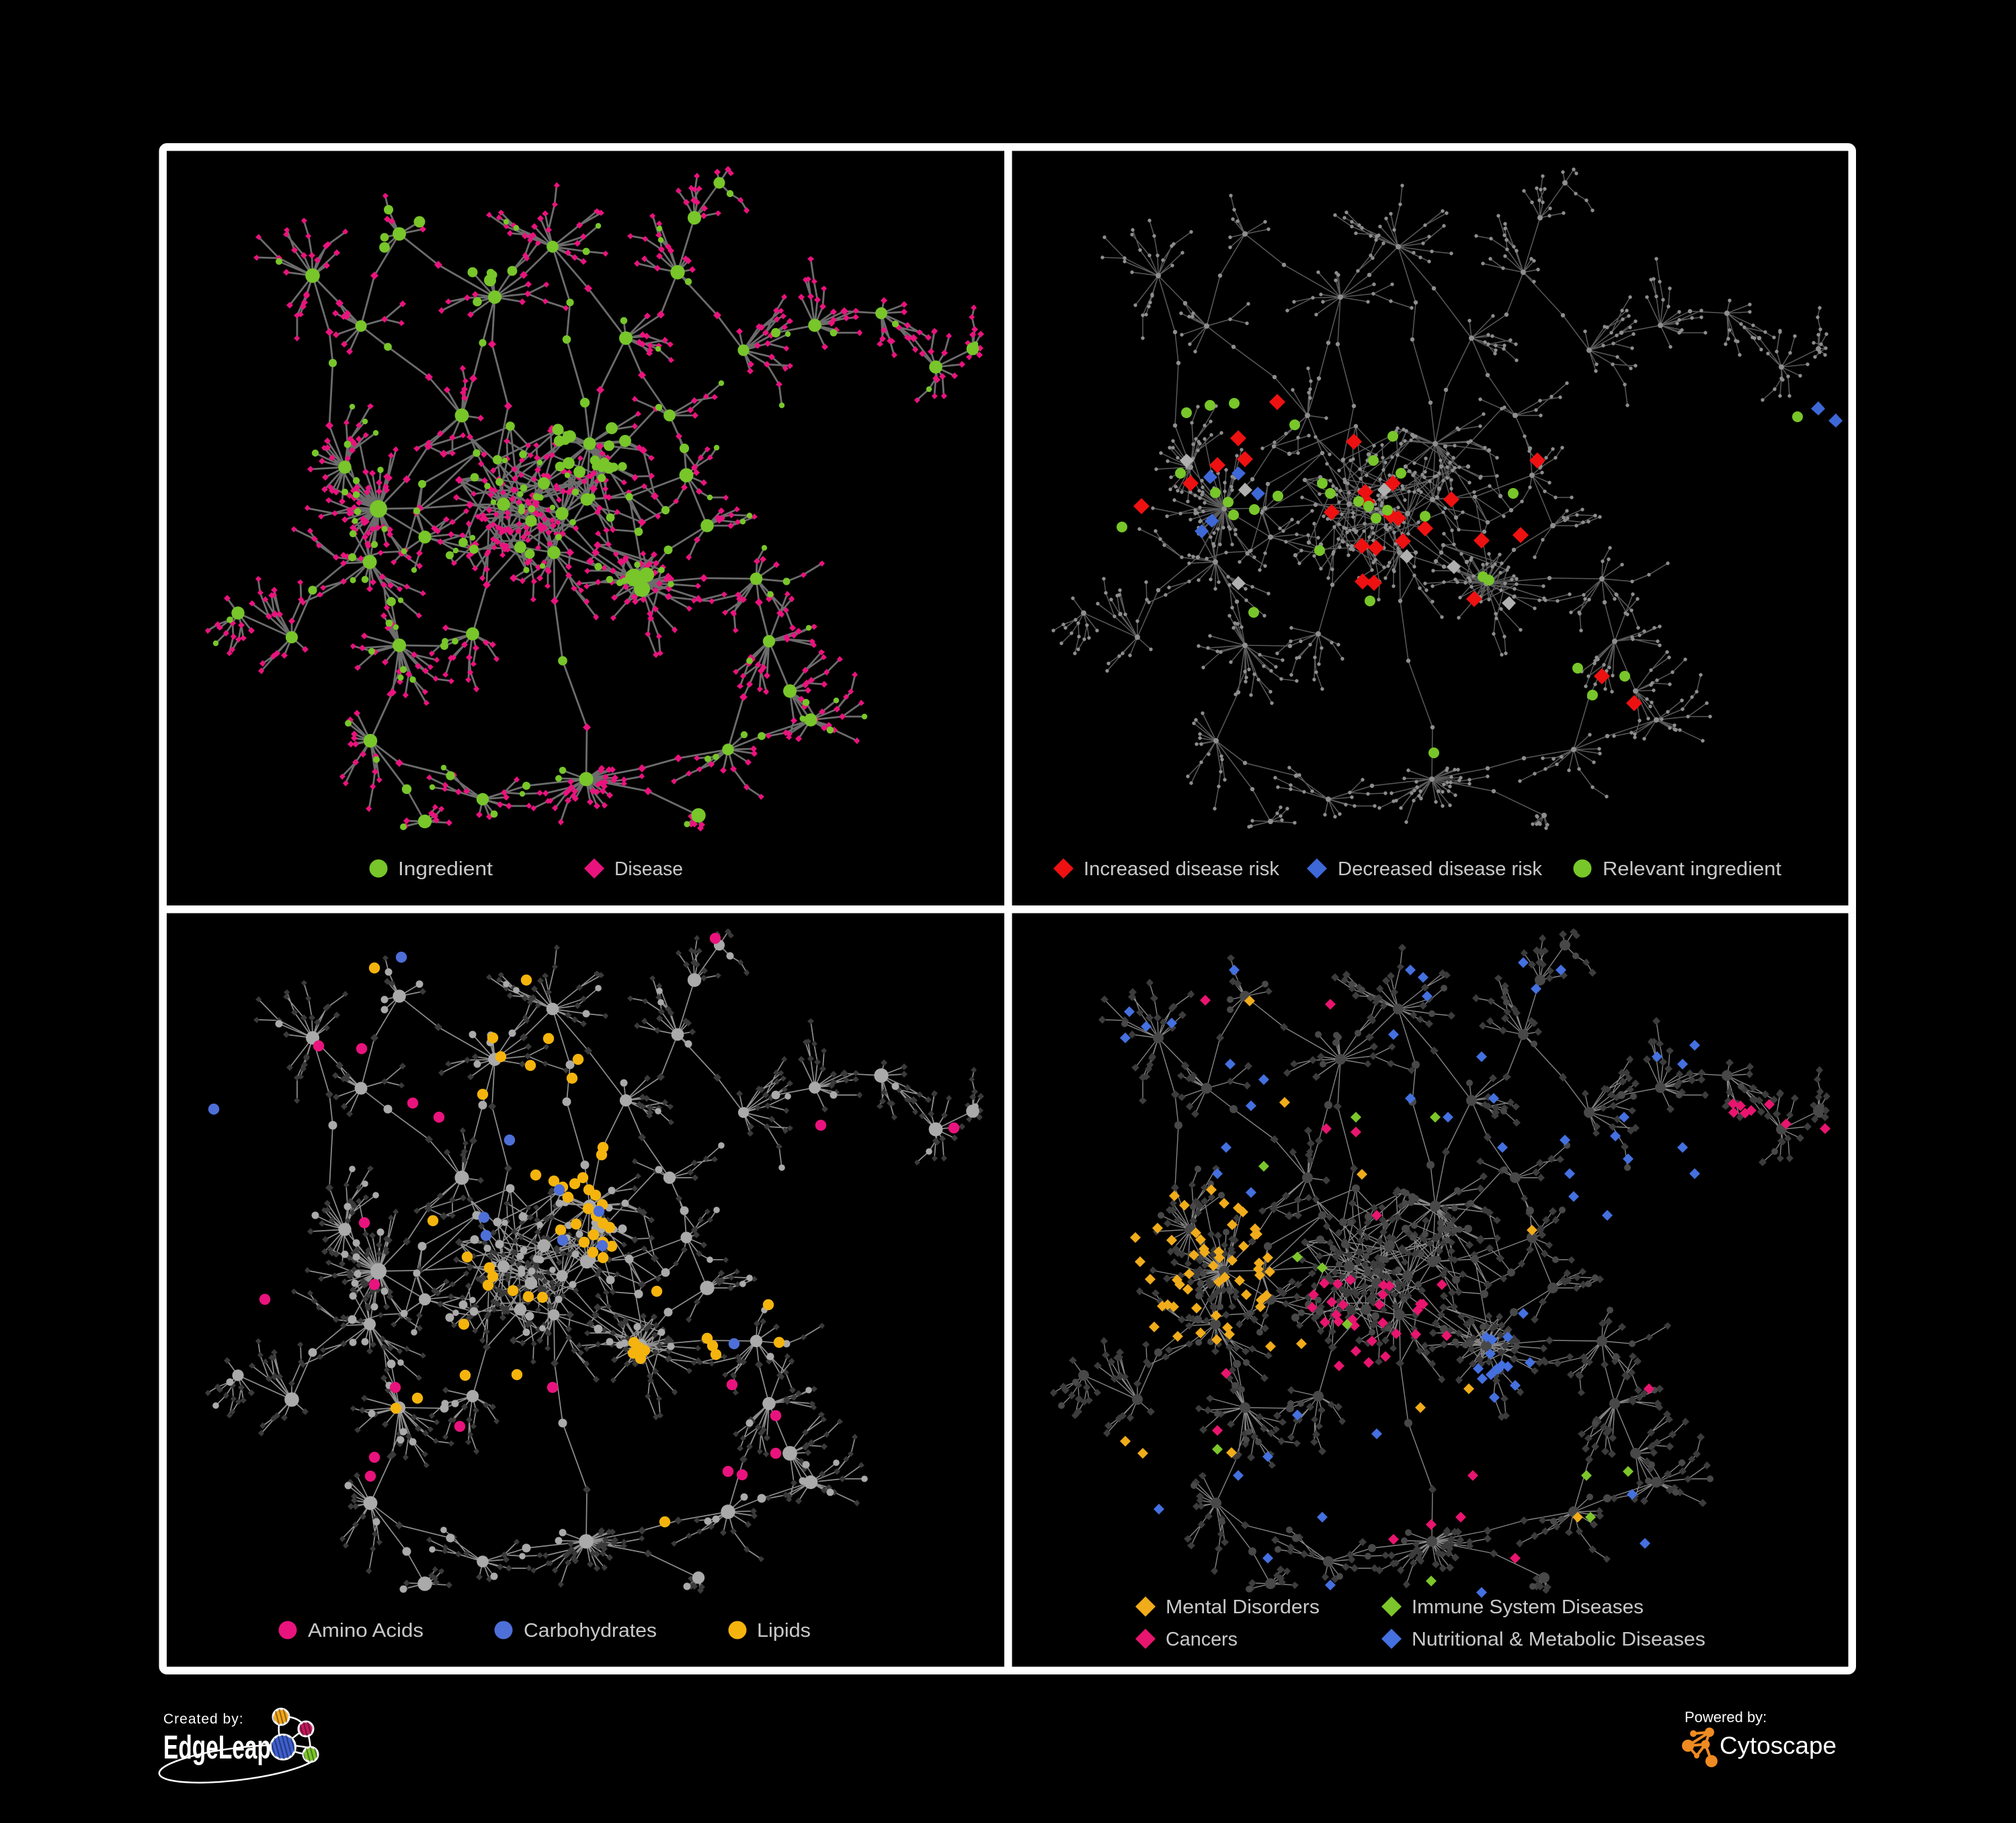 Image resolution: width=2016 pixels, height=1823 pixels. I want to click on svg-text: Carbohydrates, so click(590, 1631).